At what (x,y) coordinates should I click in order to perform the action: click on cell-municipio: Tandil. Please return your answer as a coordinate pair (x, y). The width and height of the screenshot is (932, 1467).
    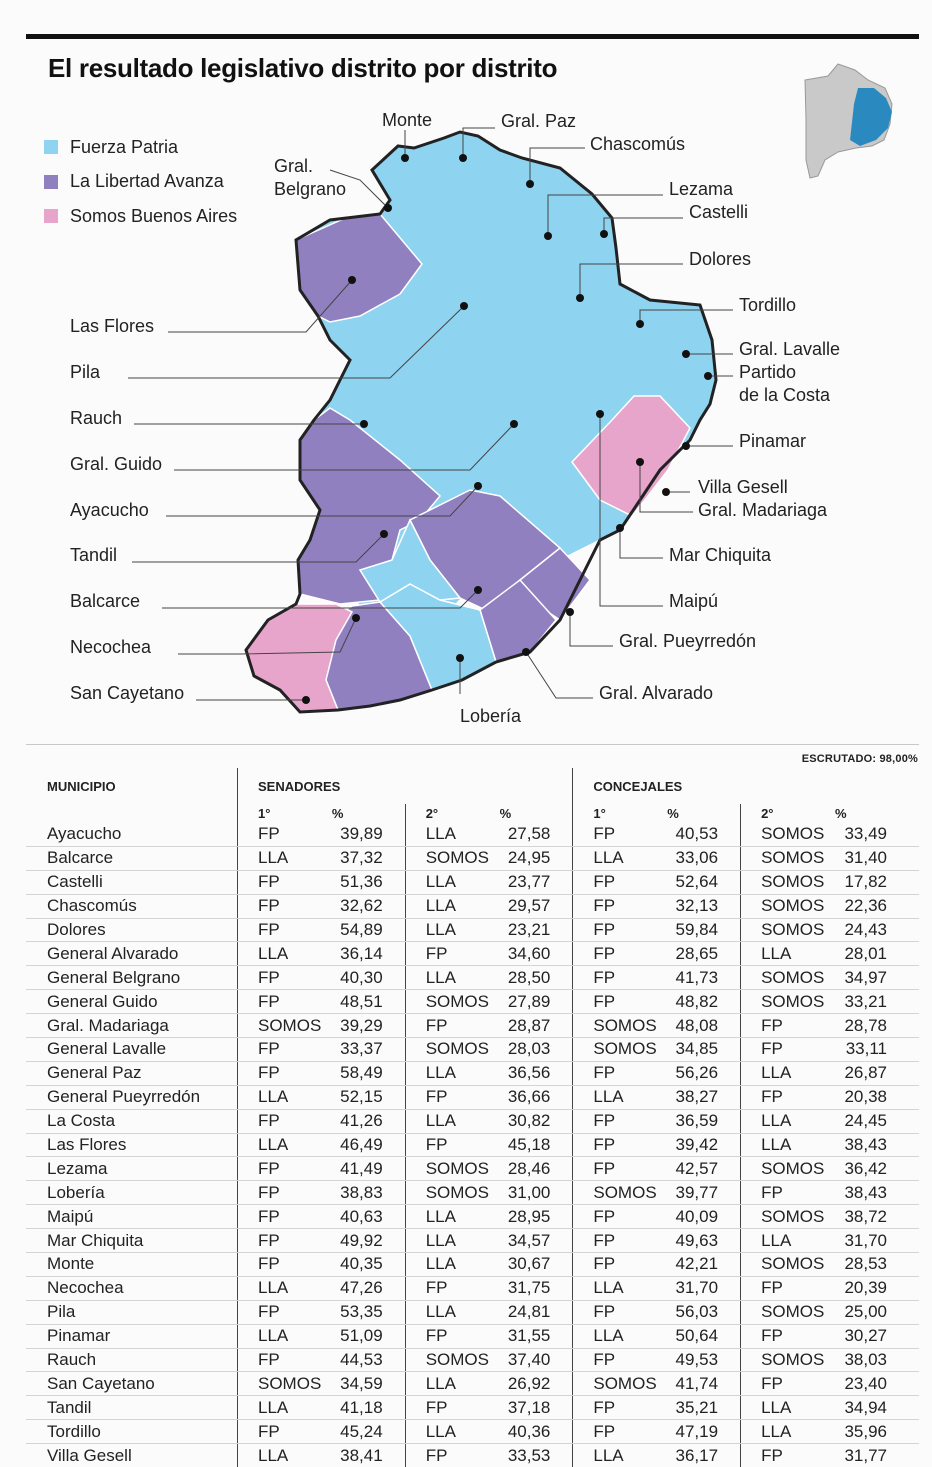
    Looking at the image, I should click on (132, 1408).